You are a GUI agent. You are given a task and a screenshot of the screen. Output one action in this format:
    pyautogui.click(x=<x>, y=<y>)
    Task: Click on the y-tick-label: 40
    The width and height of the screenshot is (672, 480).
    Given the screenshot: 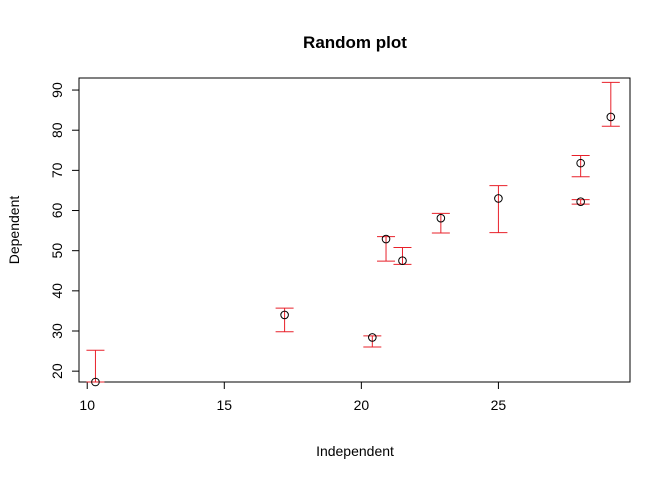 What is the action you would take?
    pyautogui.click(x=57, y=291)
    